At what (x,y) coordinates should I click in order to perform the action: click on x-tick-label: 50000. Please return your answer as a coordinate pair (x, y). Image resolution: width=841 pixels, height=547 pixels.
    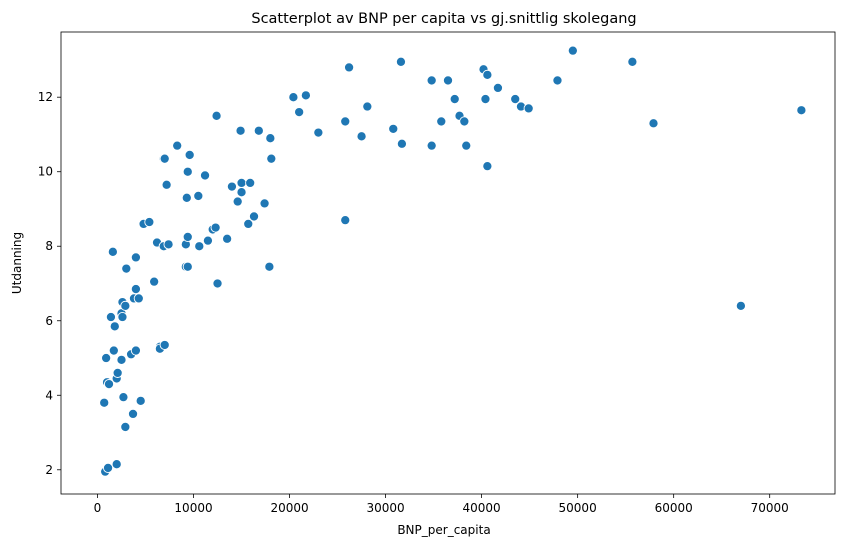
    Looking at the image, I should click on (578, 508).